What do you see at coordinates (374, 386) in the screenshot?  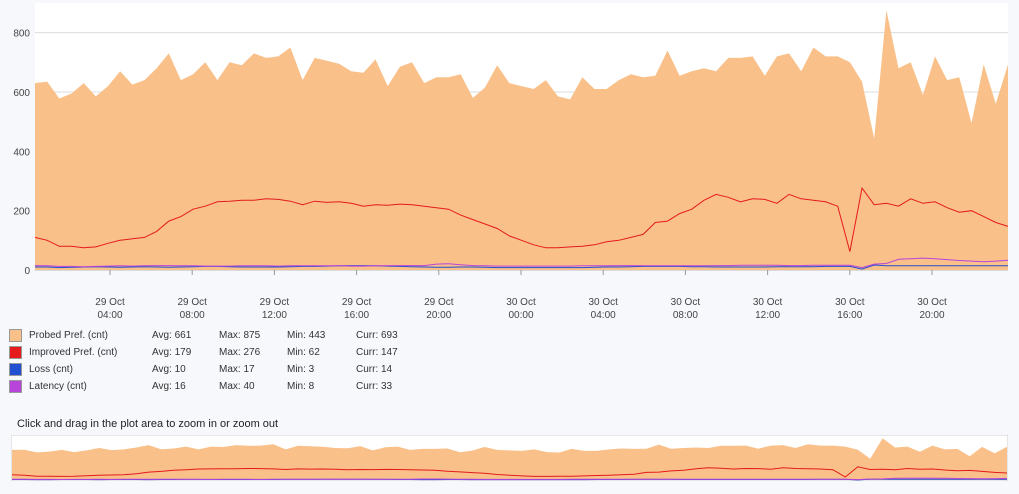 I see `legend-curr: Curr: 33` at bounding box center [374, 386].